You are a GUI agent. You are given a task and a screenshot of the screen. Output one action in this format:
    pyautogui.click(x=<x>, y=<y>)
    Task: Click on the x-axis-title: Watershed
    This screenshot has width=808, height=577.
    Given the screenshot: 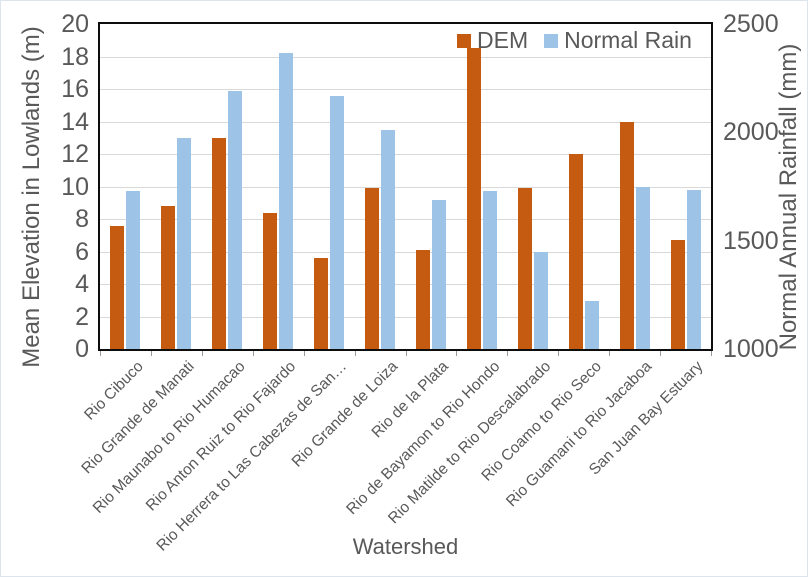 What is the action you would take?
    pyautogui.click(x=405, y=546)
    